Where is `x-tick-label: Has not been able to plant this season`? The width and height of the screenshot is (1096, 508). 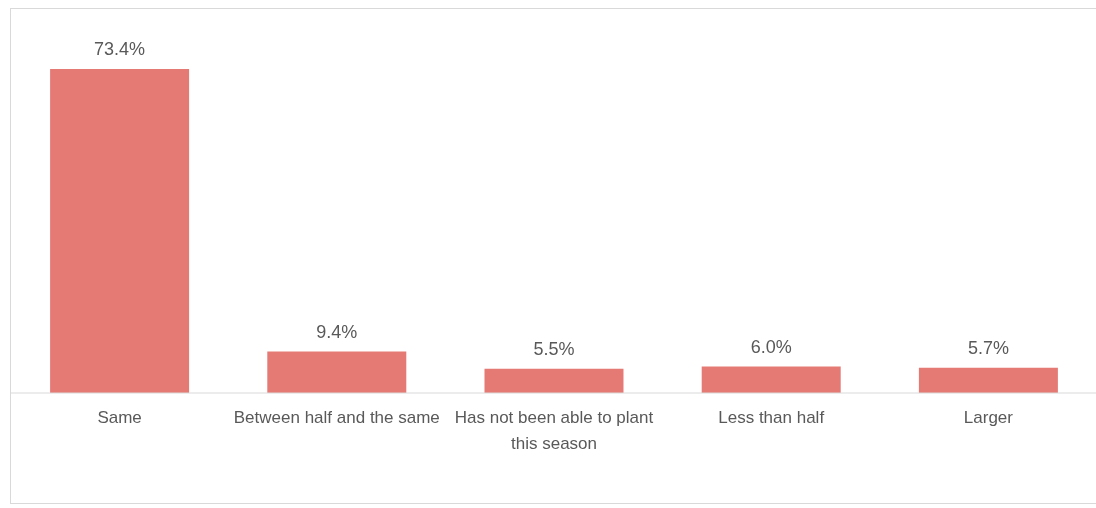
x-tick-label: Has not been able to plant this season is located at coordinates (554, 431).